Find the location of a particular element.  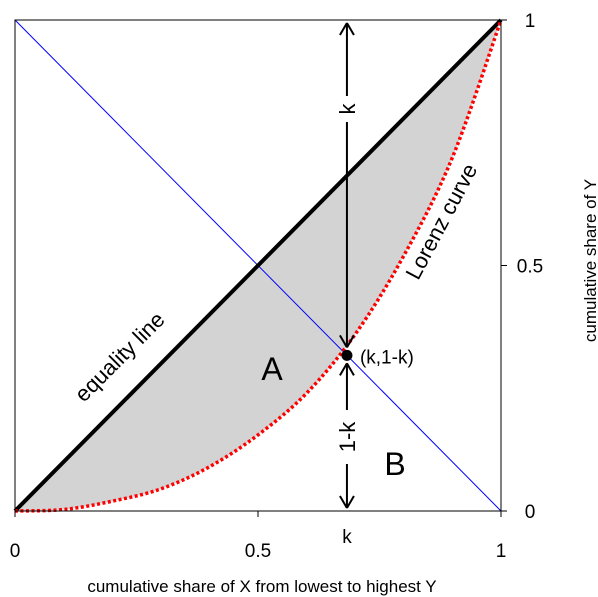

point-marker is located at coordinates (347, 355).